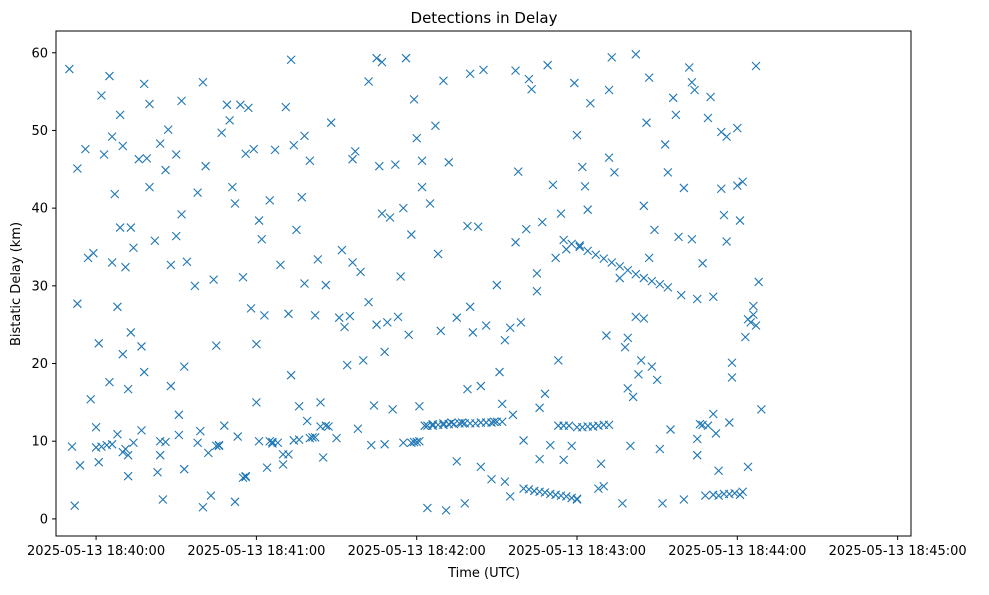 This screenshot has width=989, height=595. Describe the element at coordinates (39, 209) in the screenshot. I see `y-tick-label: 40` at that location.